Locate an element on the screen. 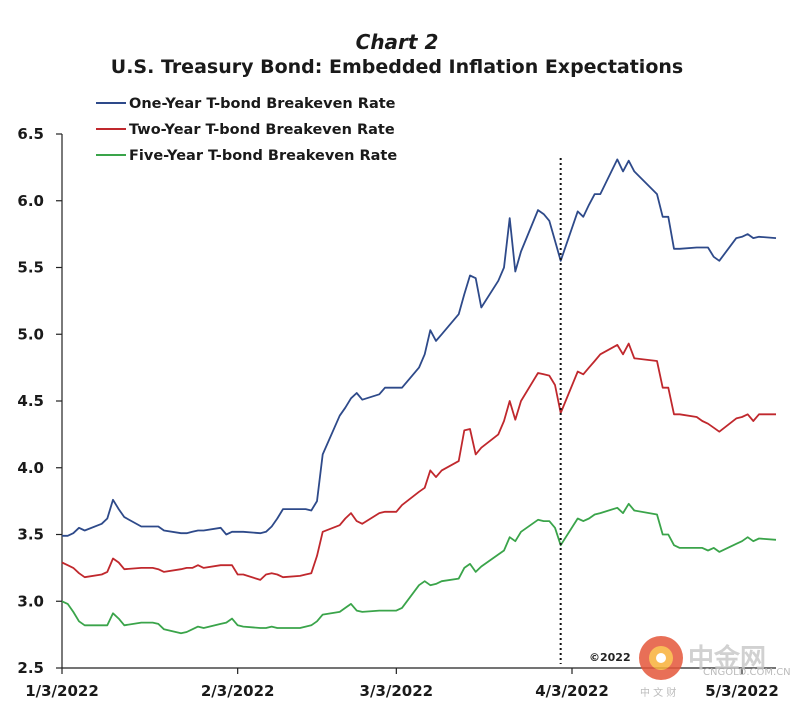  y-tick-label: 3.5 is located at coordinates (30, 535).